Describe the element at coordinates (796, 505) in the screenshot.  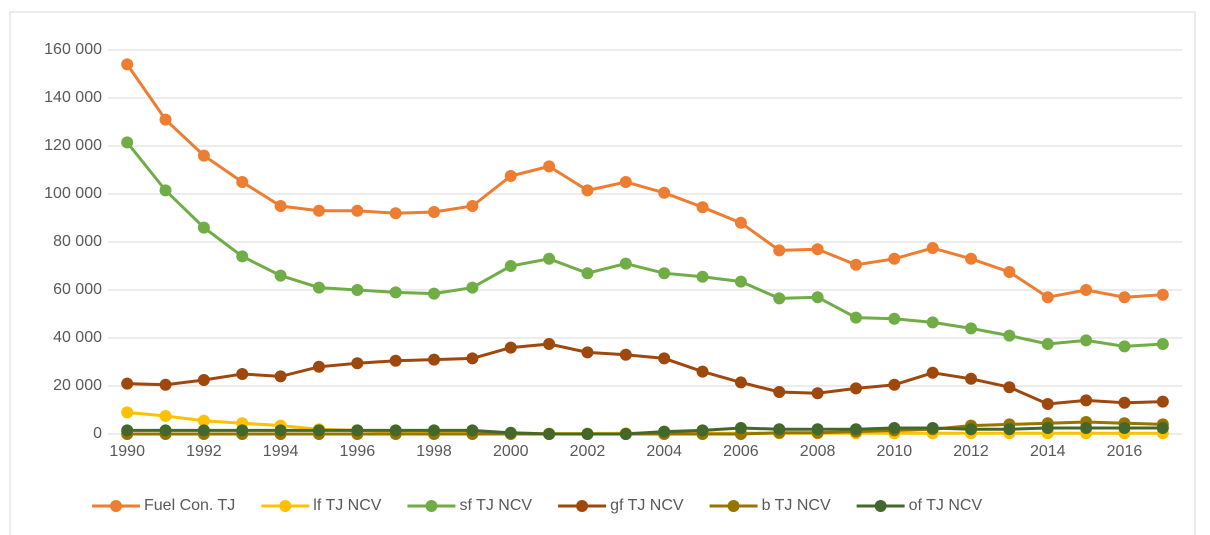
I see `legend-label: b TJ NCV` at that location.